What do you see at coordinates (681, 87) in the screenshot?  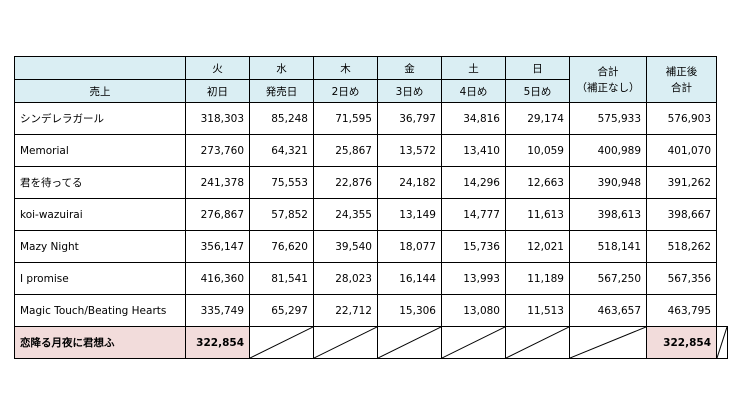 I see `adjusted-header-bottom: 合計` at bounding box center [681, 87].